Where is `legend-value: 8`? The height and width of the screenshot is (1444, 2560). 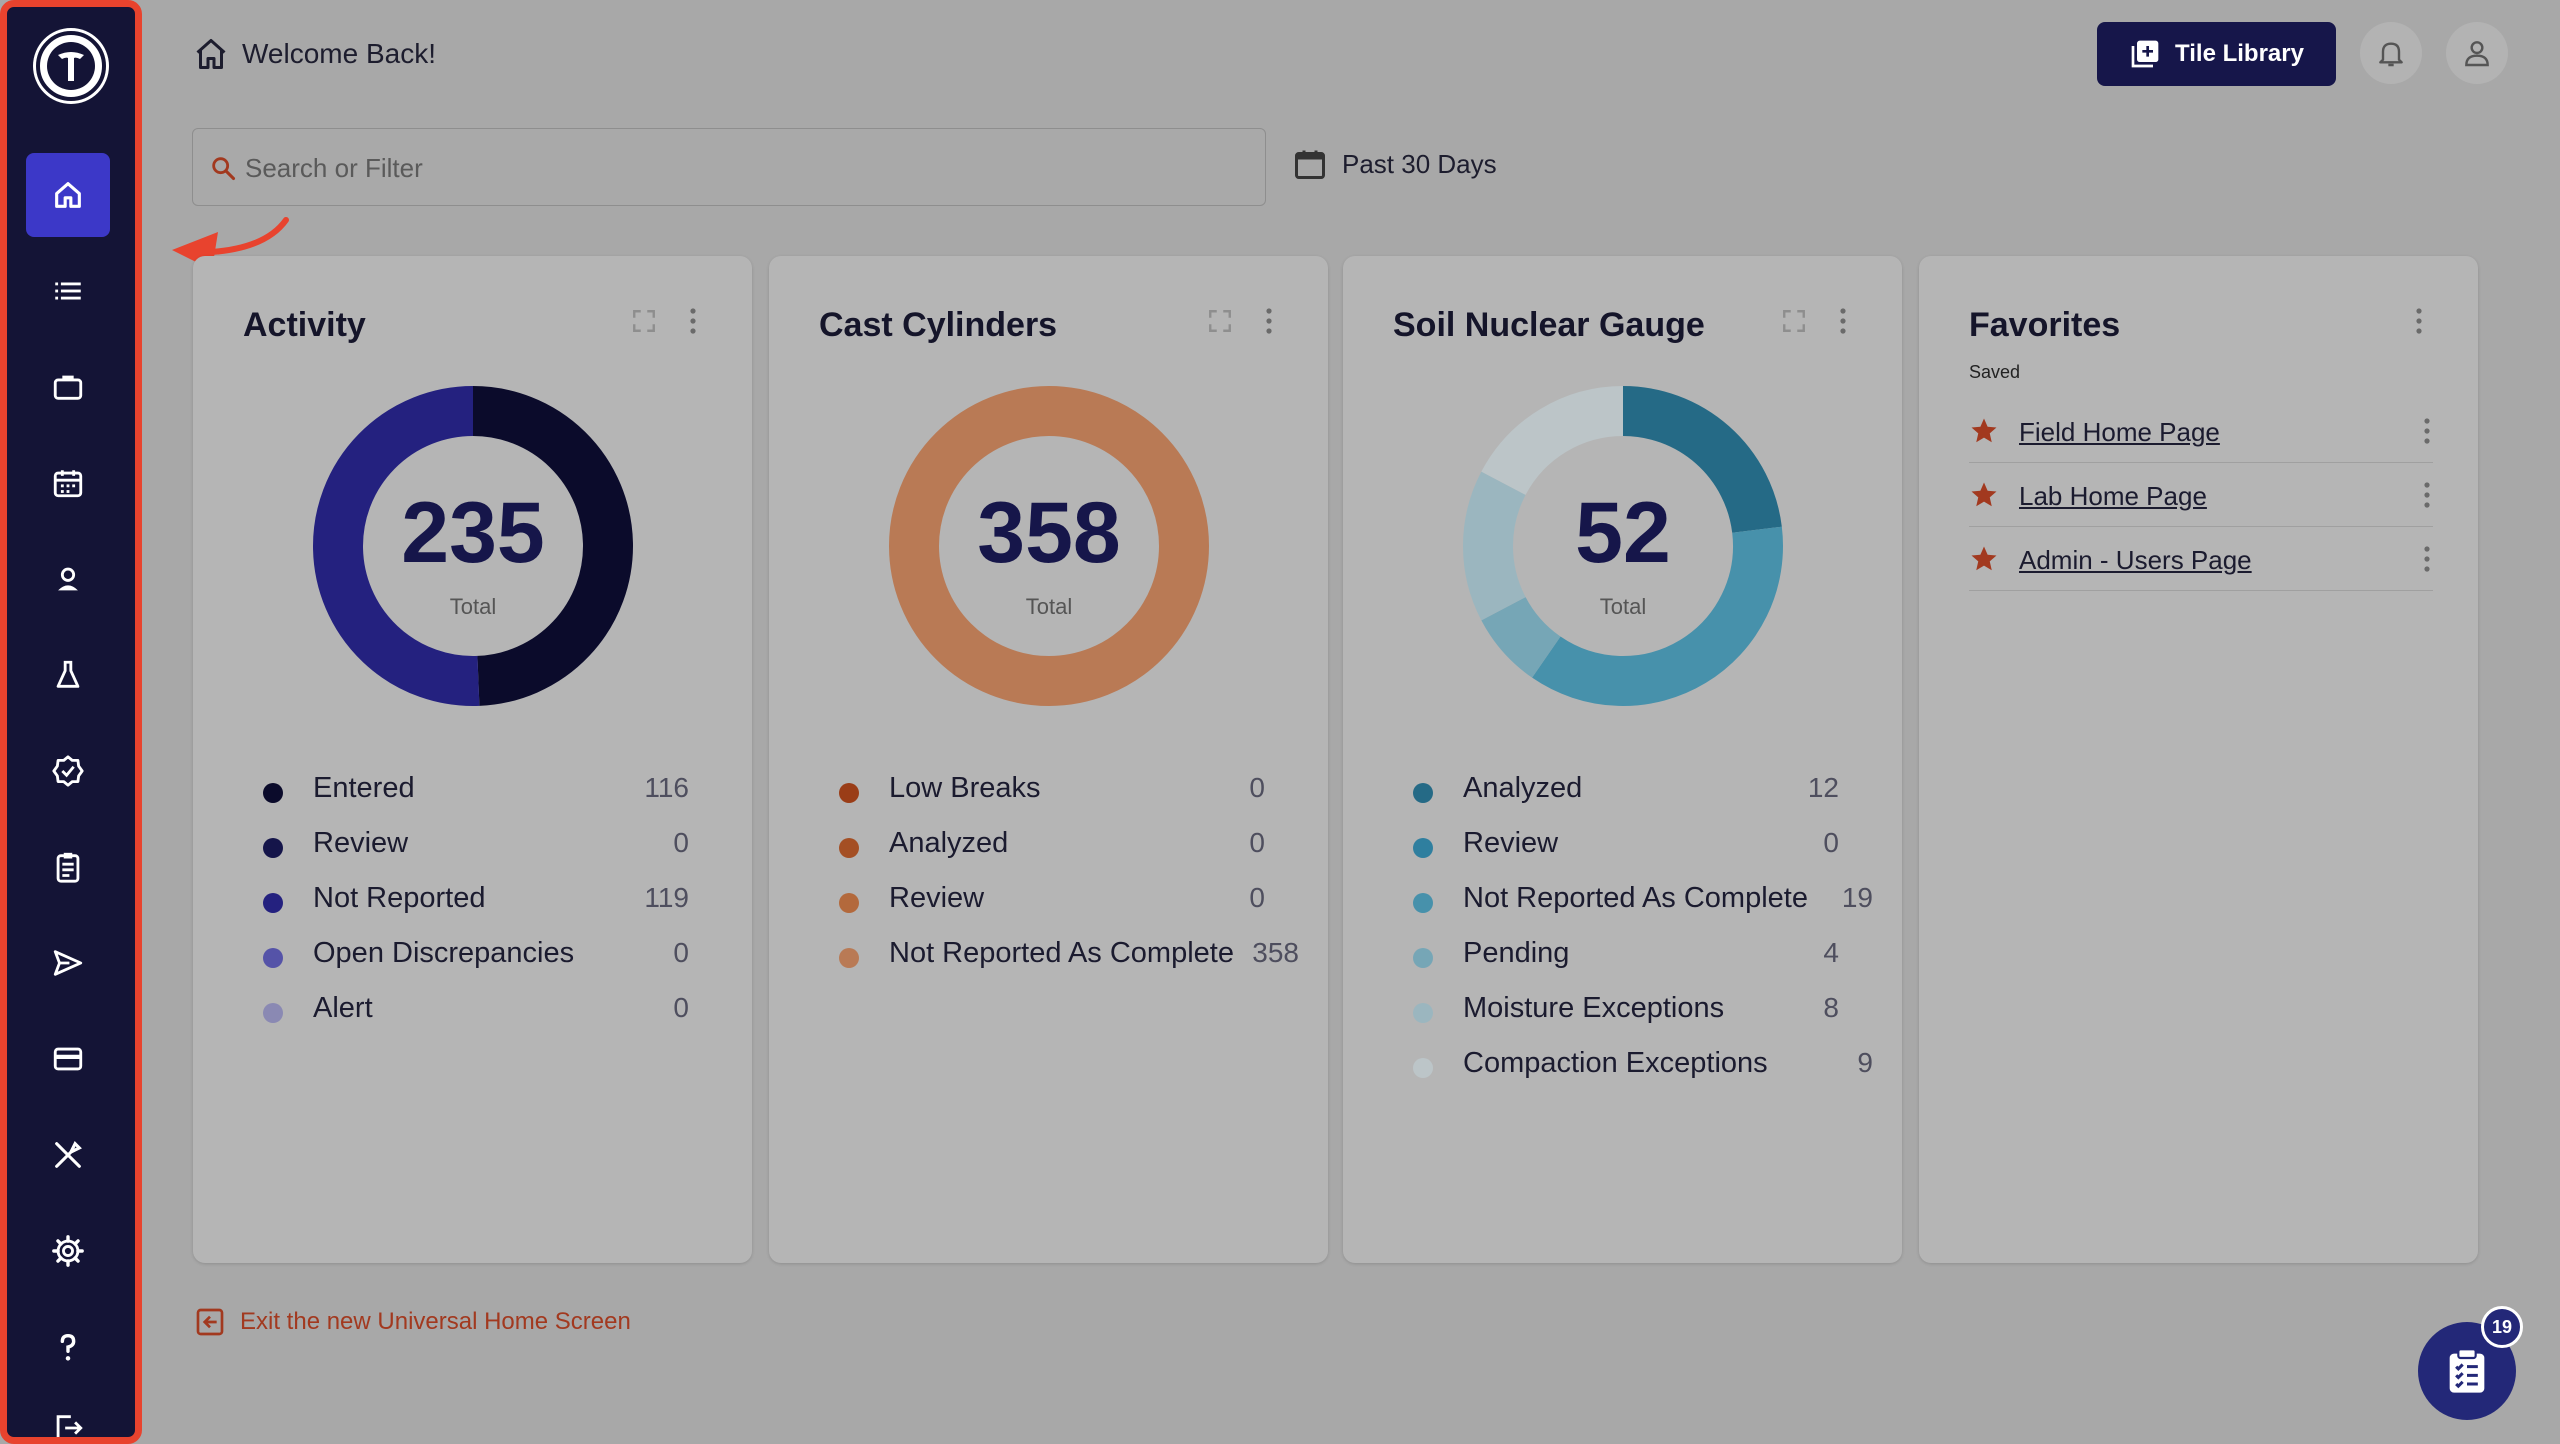 legend-value: 8 is located at coordinates (1831, 1007).